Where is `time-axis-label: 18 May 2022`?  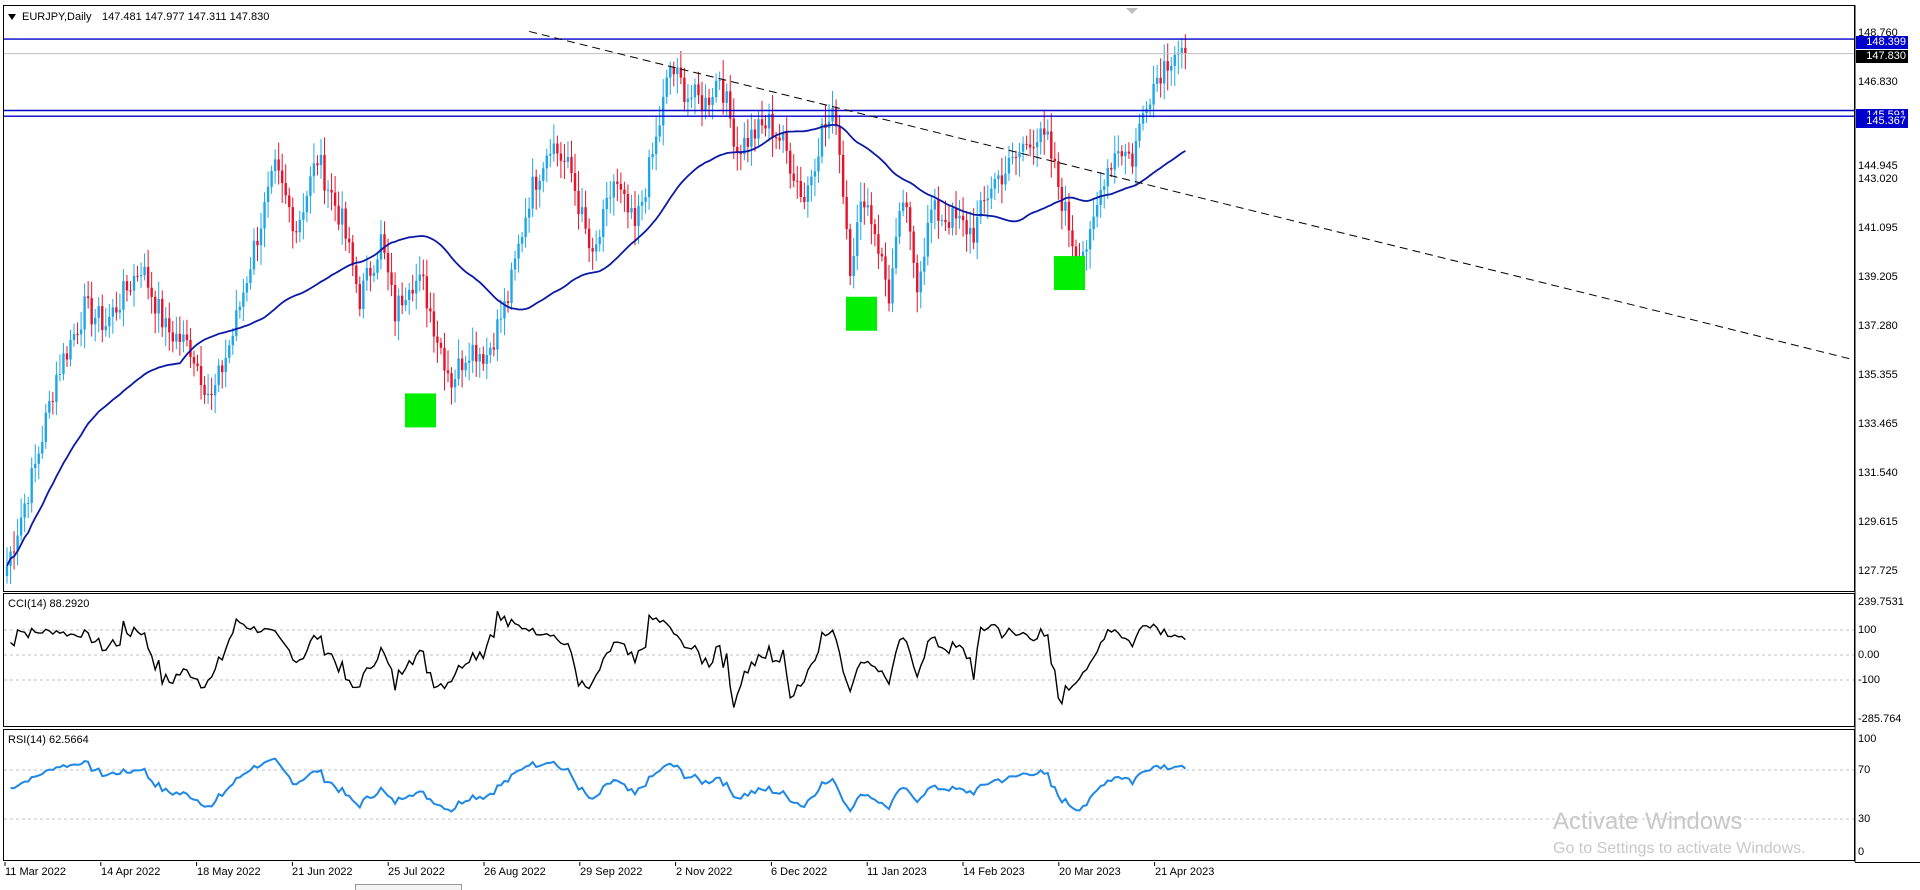
time-axis-label: 18 May 2022 is located at coordinates (229, 872).